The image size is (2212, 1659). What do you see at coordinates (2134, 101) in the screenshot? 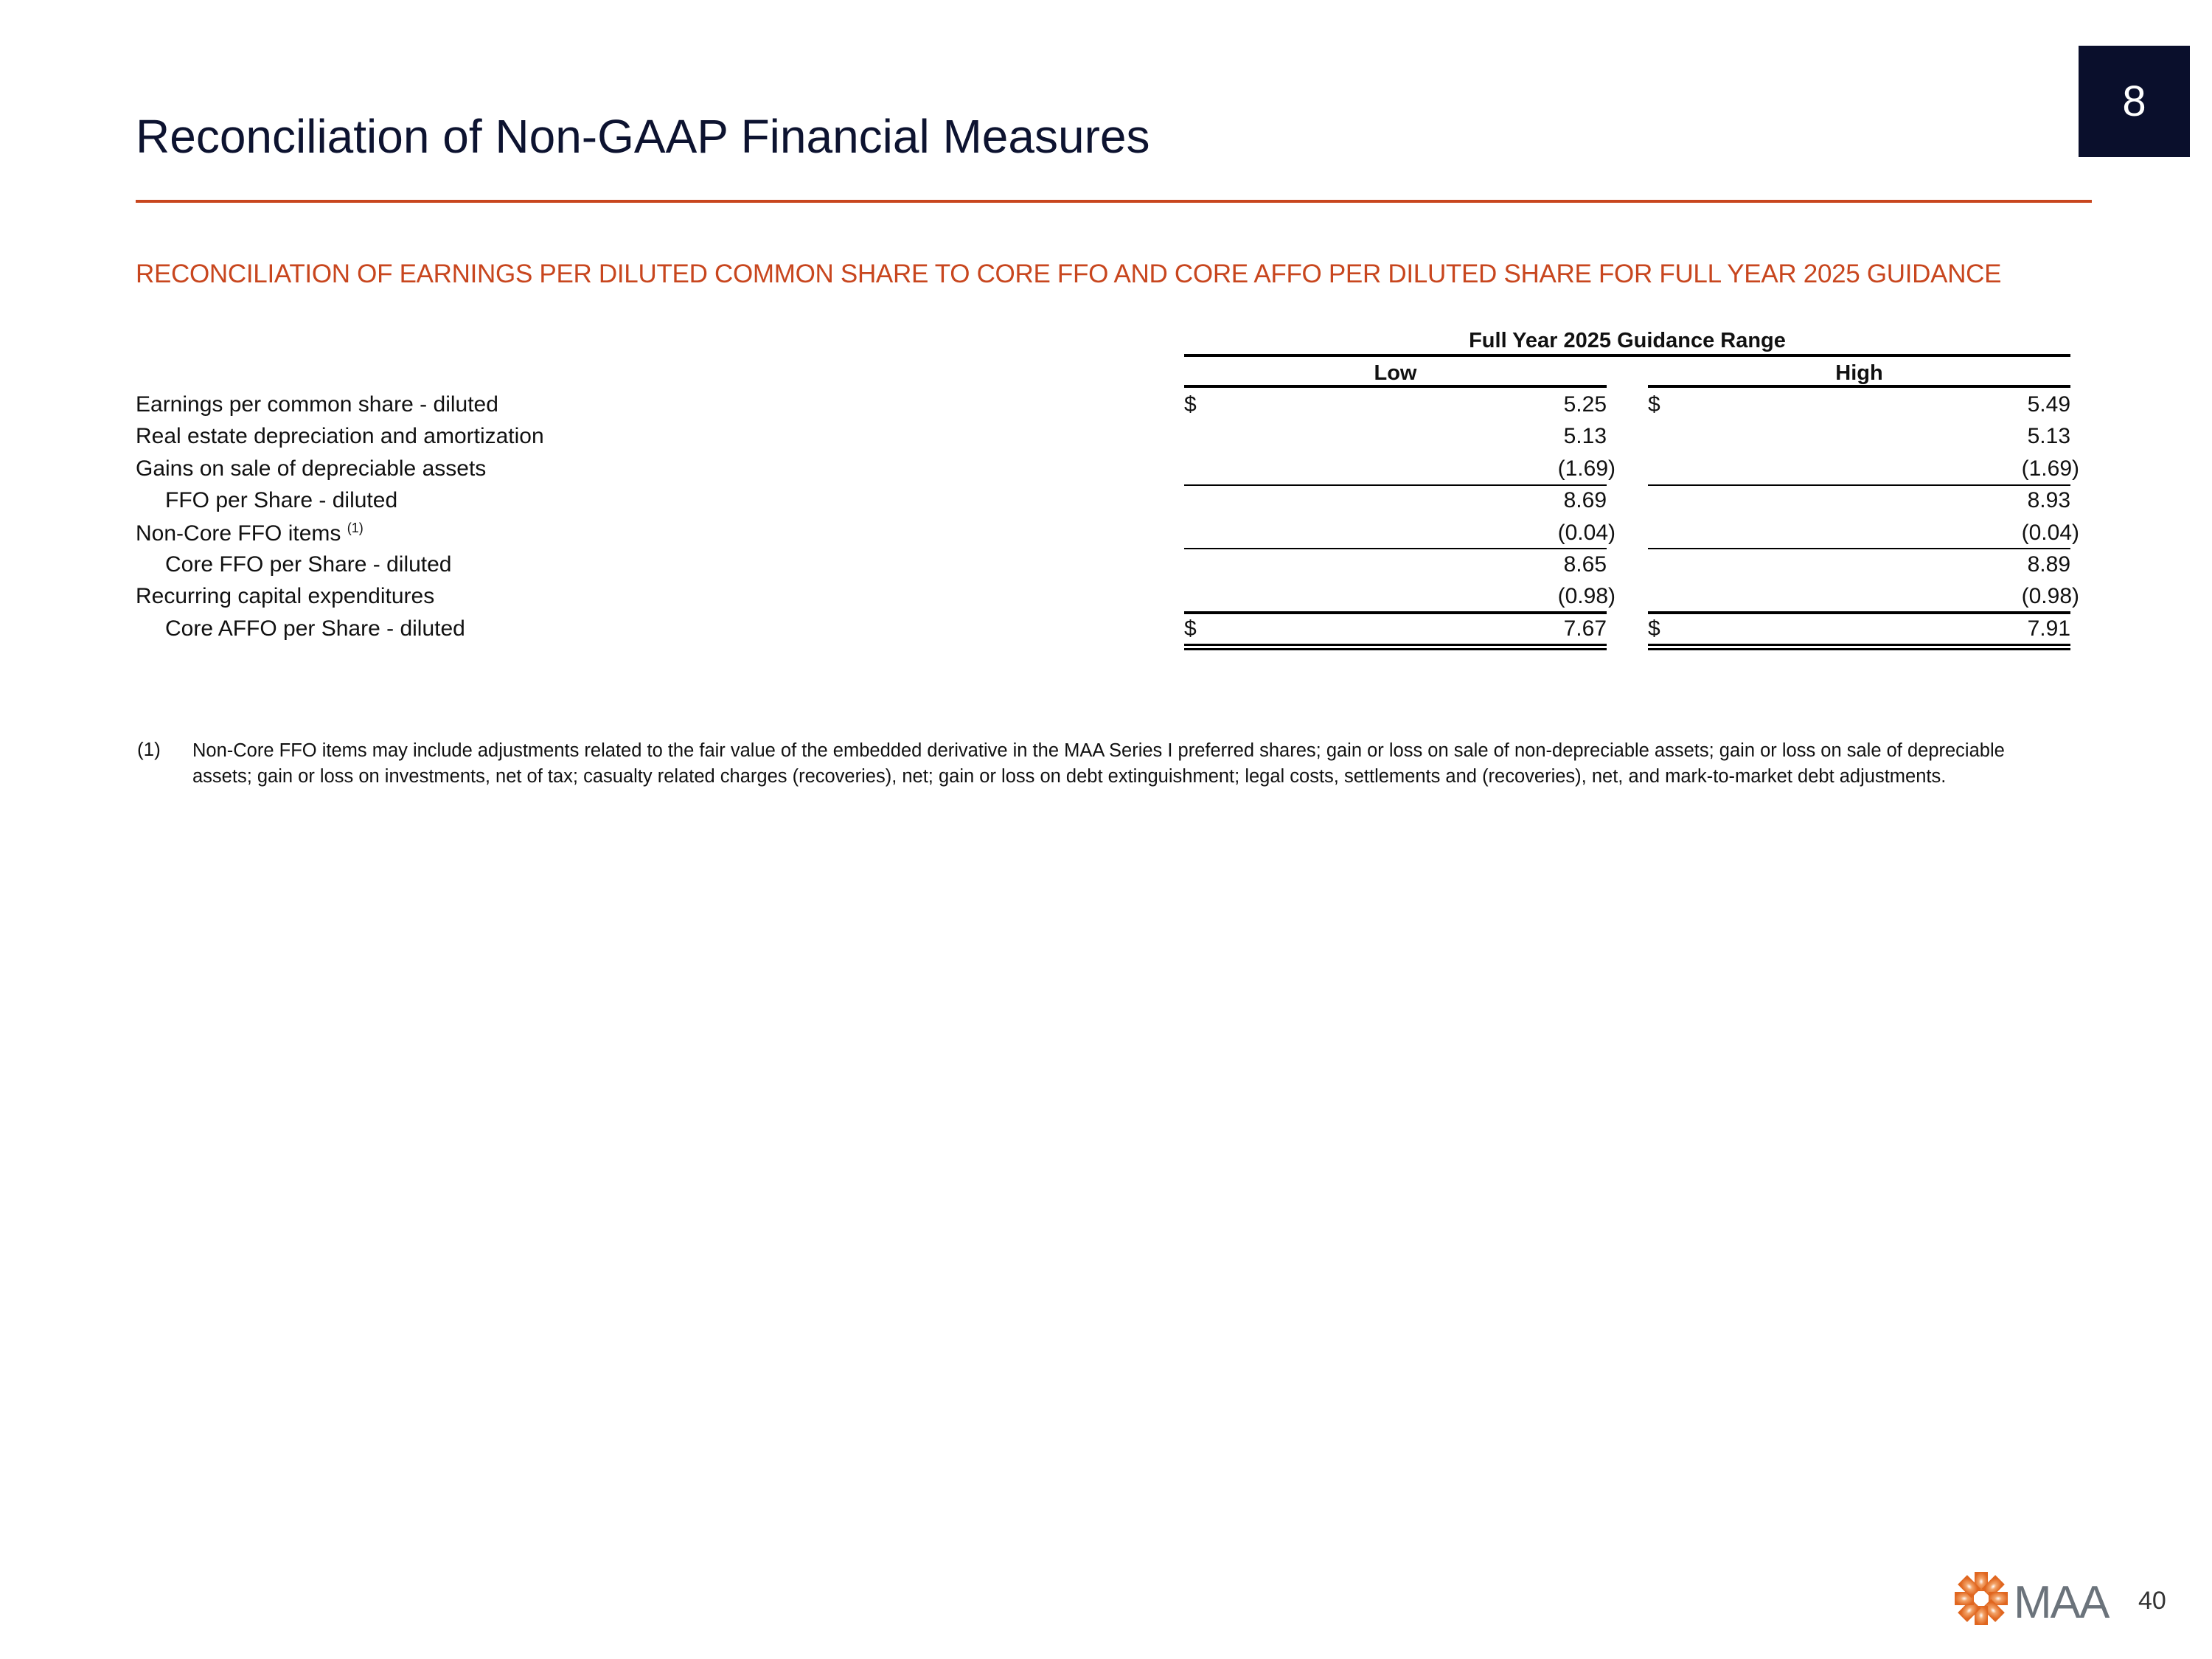
I see `section-badge: 8` at bounding box center [2134, 101].